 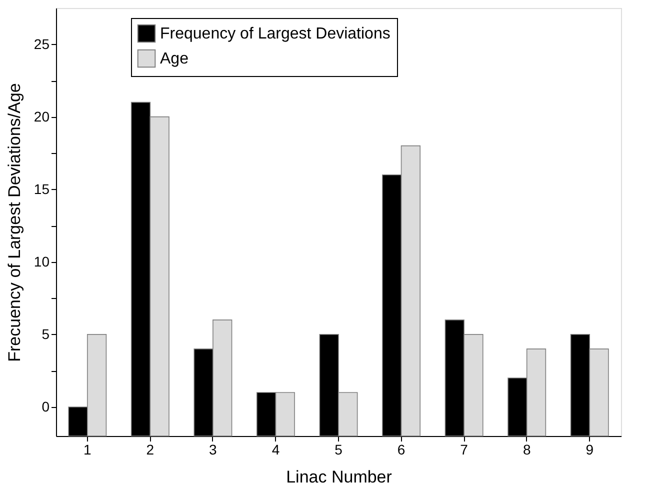 What do you see at coordinates (150, 450) in the screenshot?
I see `x-tick-label: 2` at bounding box center [150, 450].